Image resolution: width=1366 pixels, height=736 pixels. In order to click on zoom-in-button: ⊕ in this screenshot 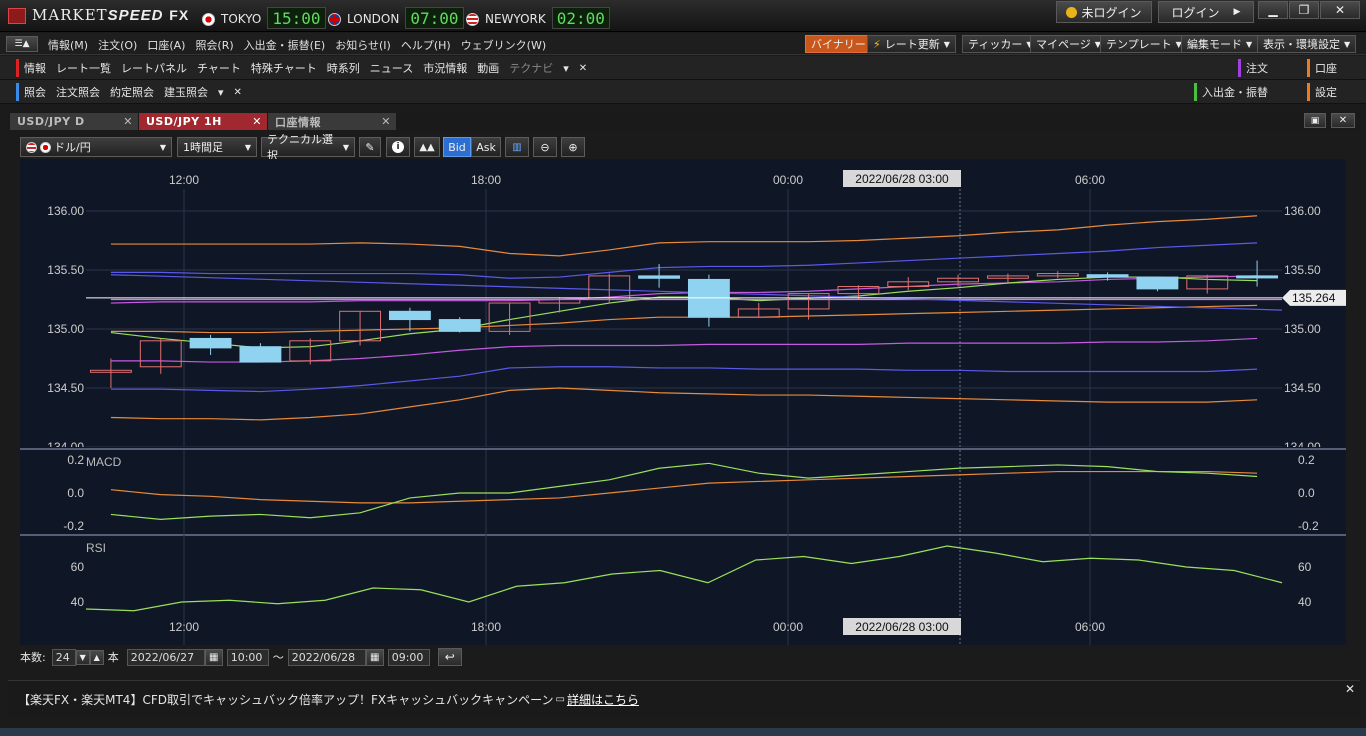, I will do `click(573, 147)`.